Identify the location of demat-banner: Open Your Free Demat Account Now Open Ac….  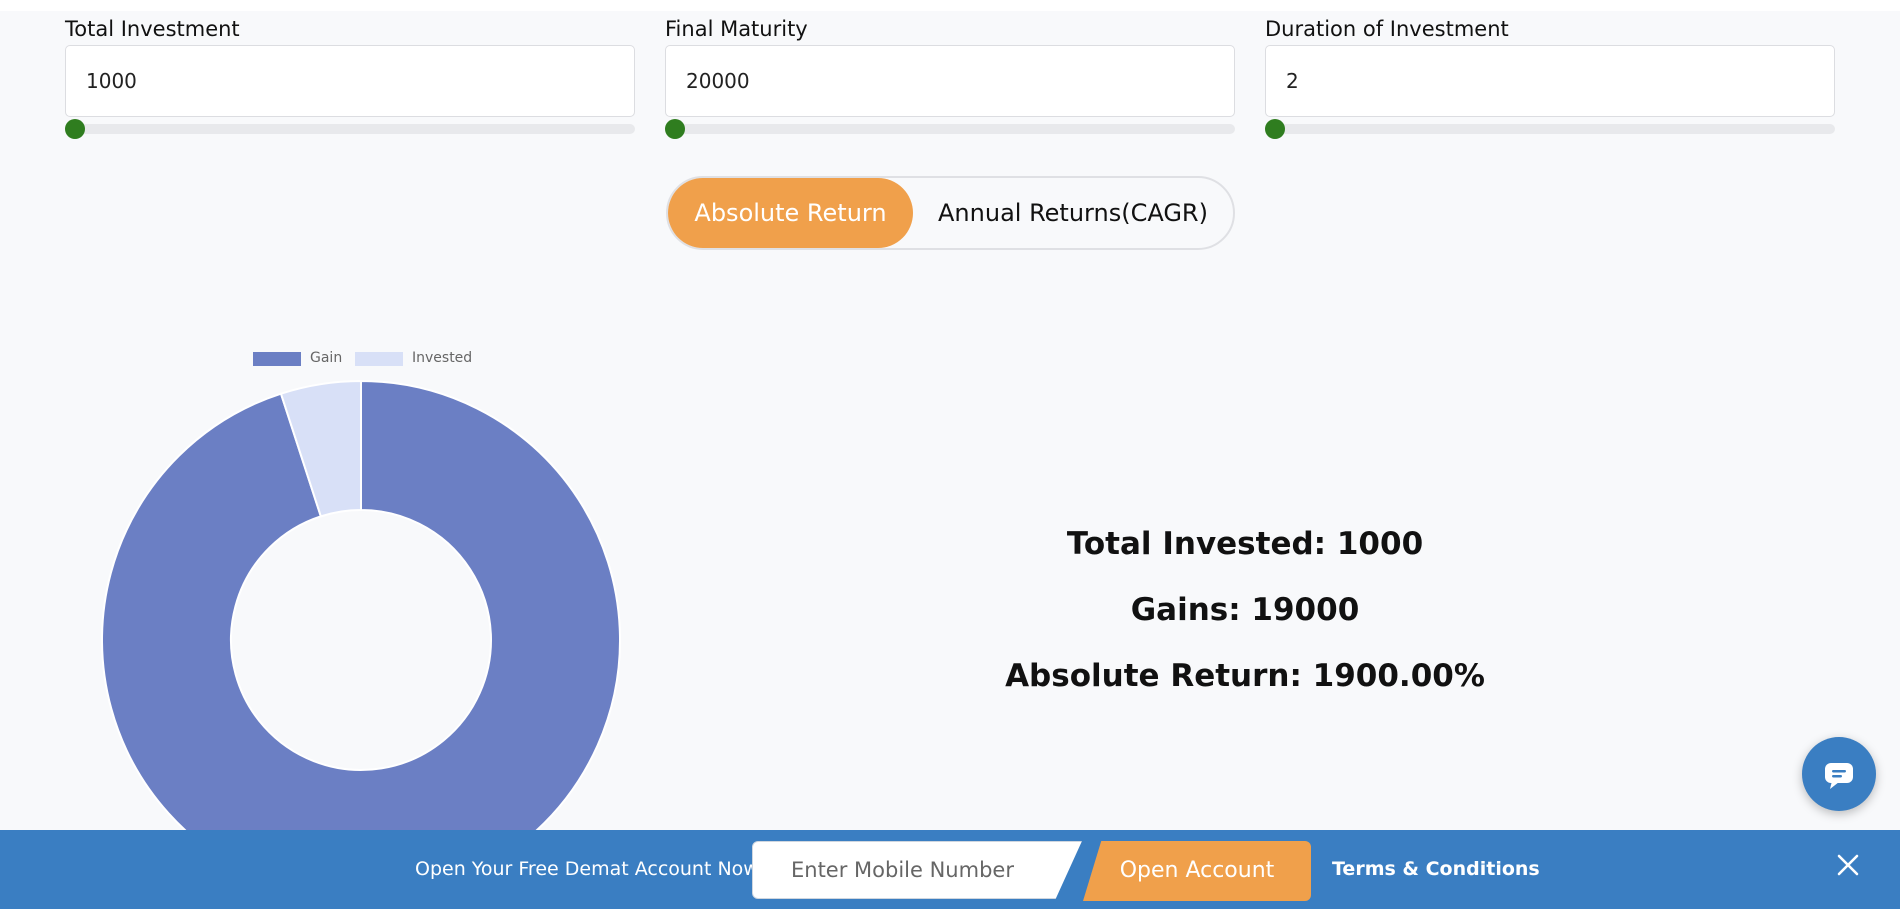
(950, 869).